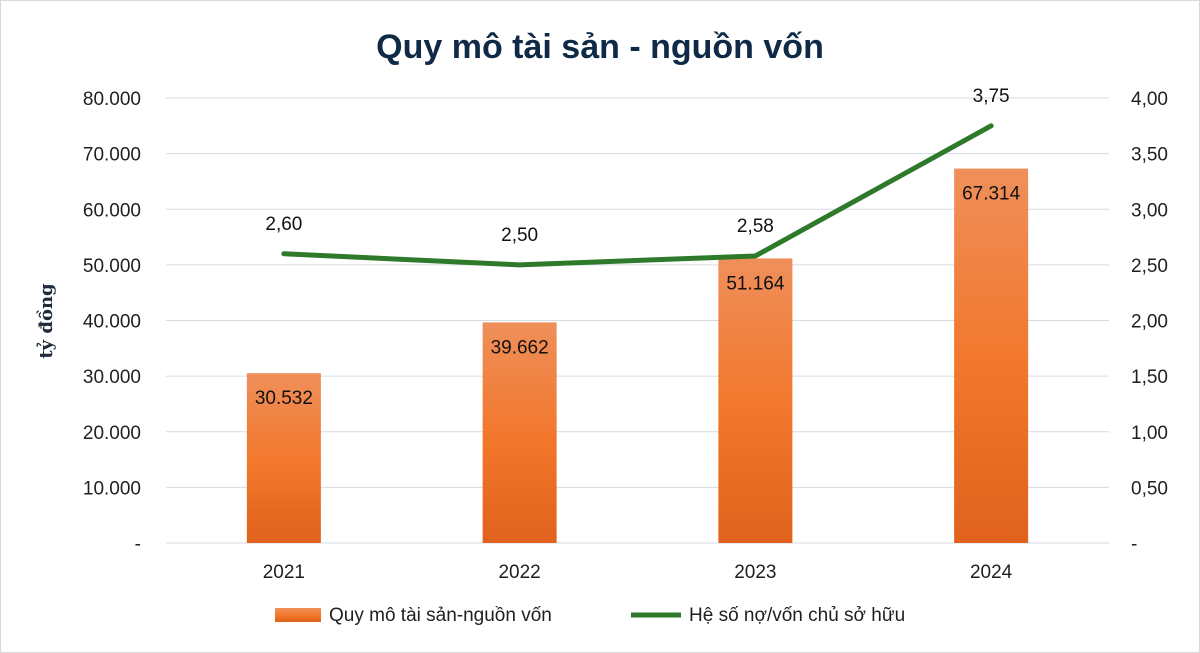 Image resolution: width=1200 pixels, height=653 pixels. Describe the element at coordinates (112, 488) in the screenshot. I see `left-tick-label: 10.000` at that location.